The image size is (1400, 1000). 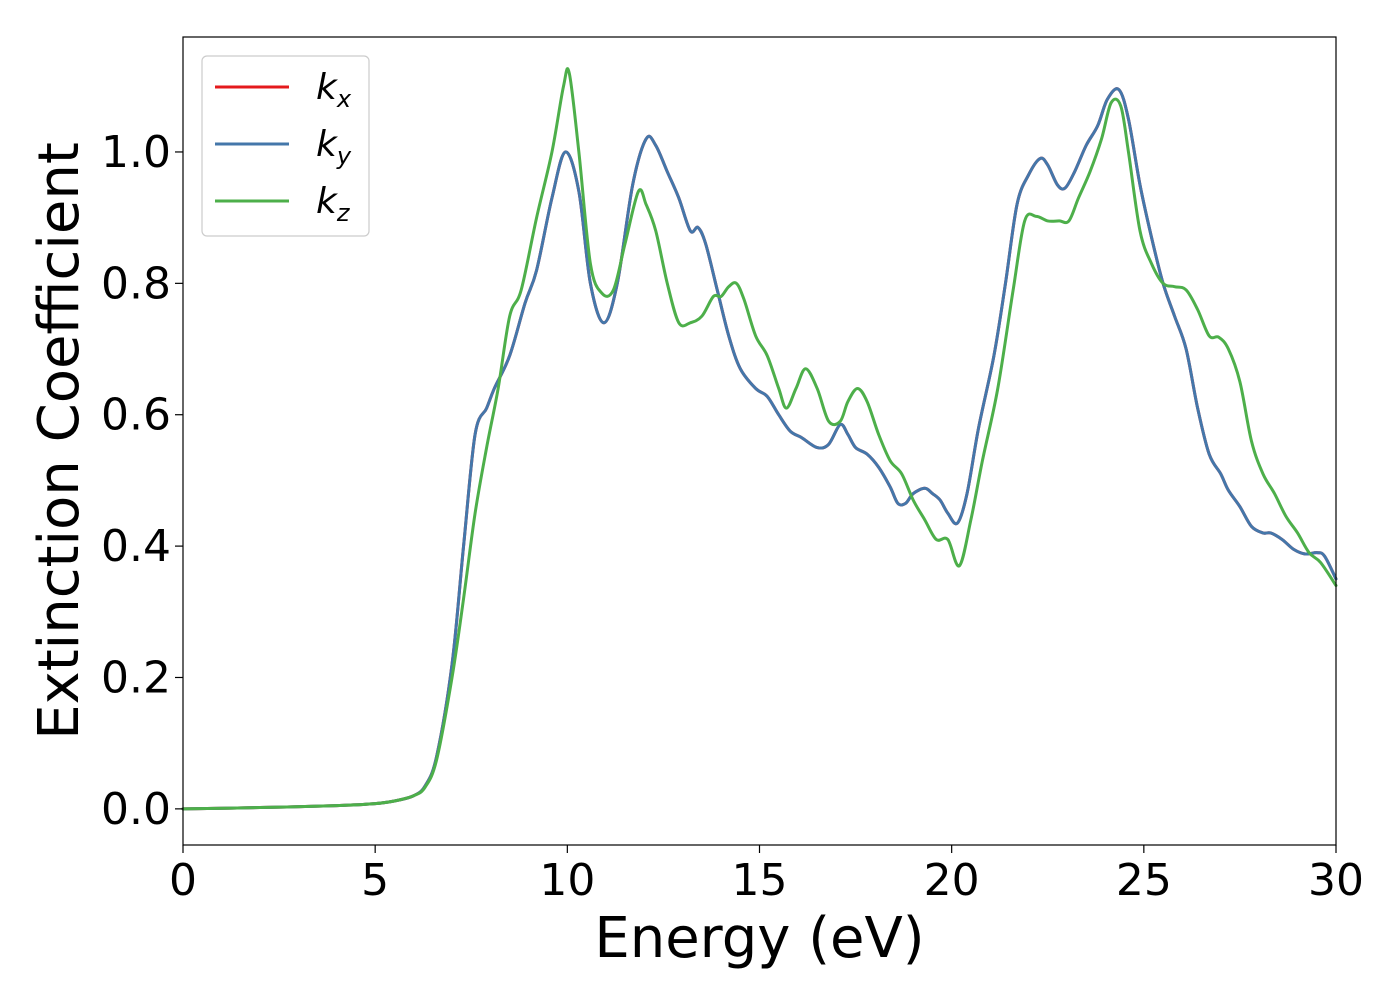 What do you see at coordinates (183, 880) in the screenshot?
I see `x-tick-label: 0` at bounding box center [183, 880].